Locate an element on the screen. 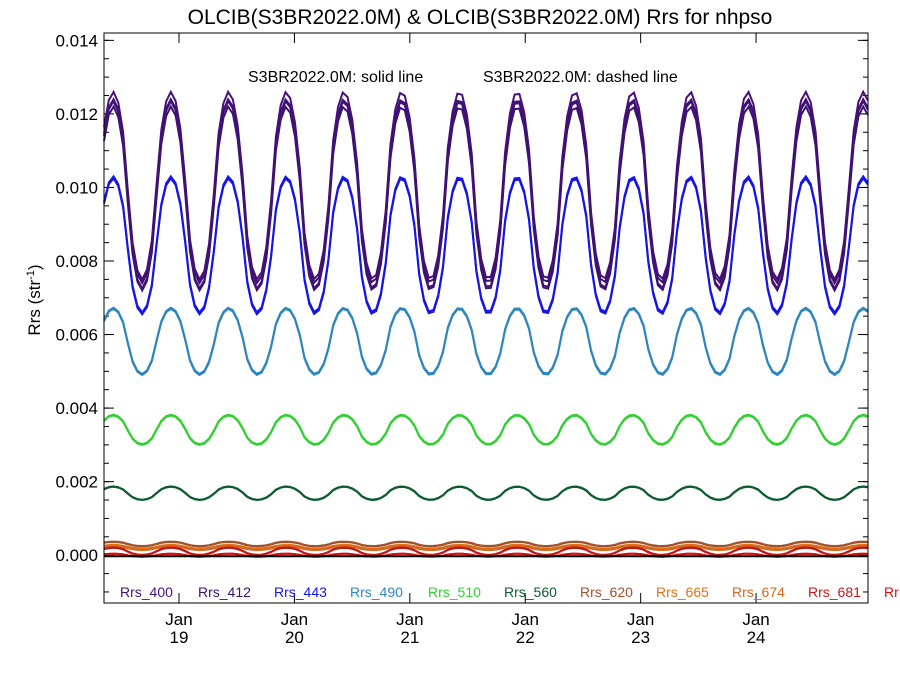 The height and width of the screenshot is (675, 900). y-tick-label: 0.002 is located at coordinates (76, 482).